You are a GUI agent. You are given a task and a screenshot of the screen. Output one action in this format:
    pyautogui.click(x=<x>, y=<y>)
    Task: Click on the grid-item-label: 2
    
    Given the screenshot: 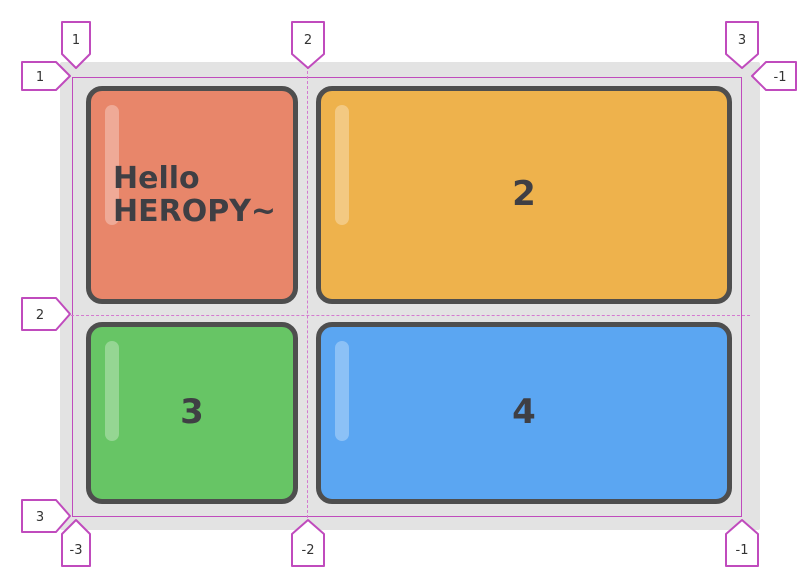 What is the action you would take?
    pyautogui.click(x=524, y=194)
    